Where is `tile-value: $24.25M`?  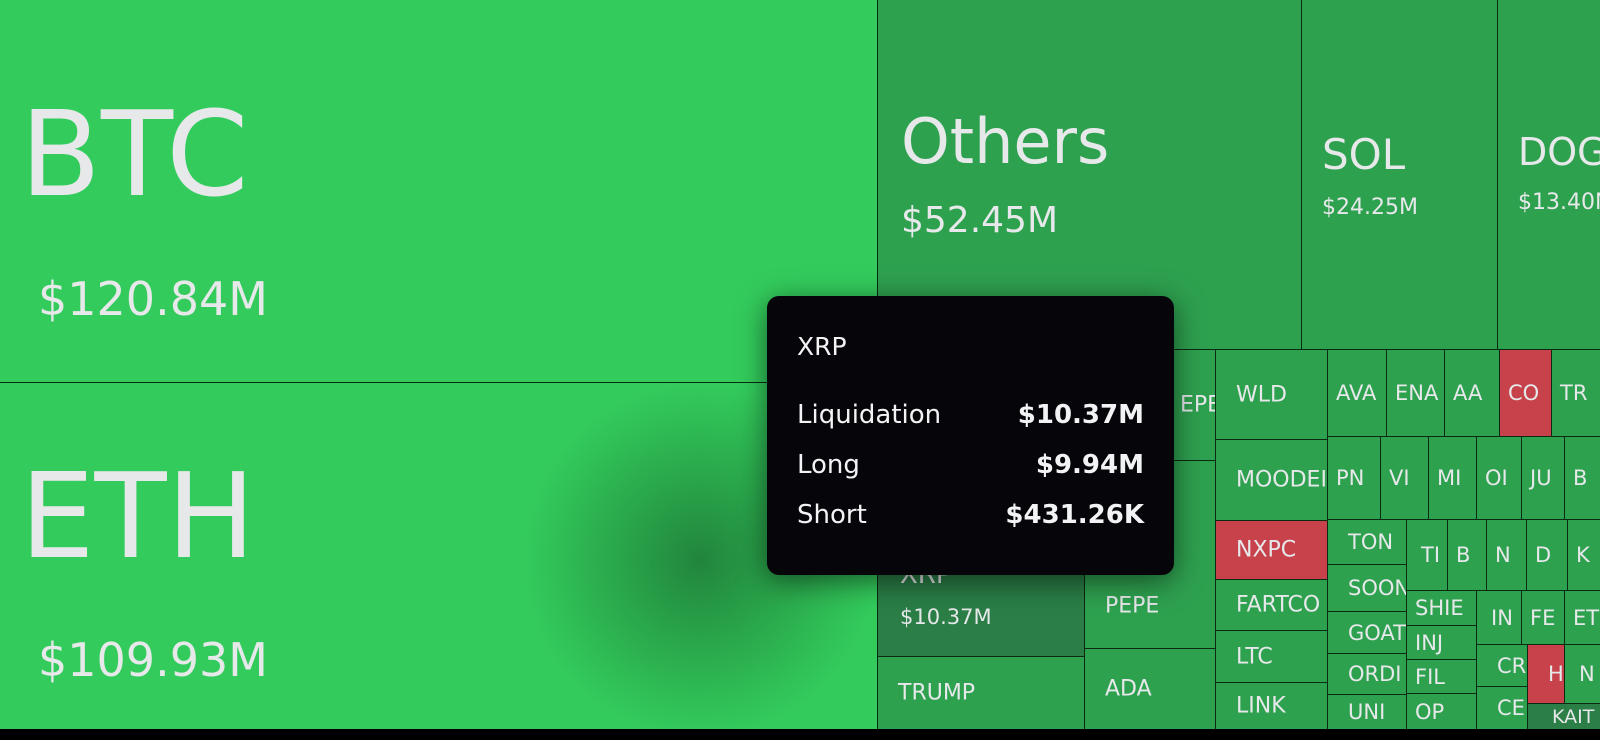 tile-value: $24.25M is located at coordinates (1370, 207).